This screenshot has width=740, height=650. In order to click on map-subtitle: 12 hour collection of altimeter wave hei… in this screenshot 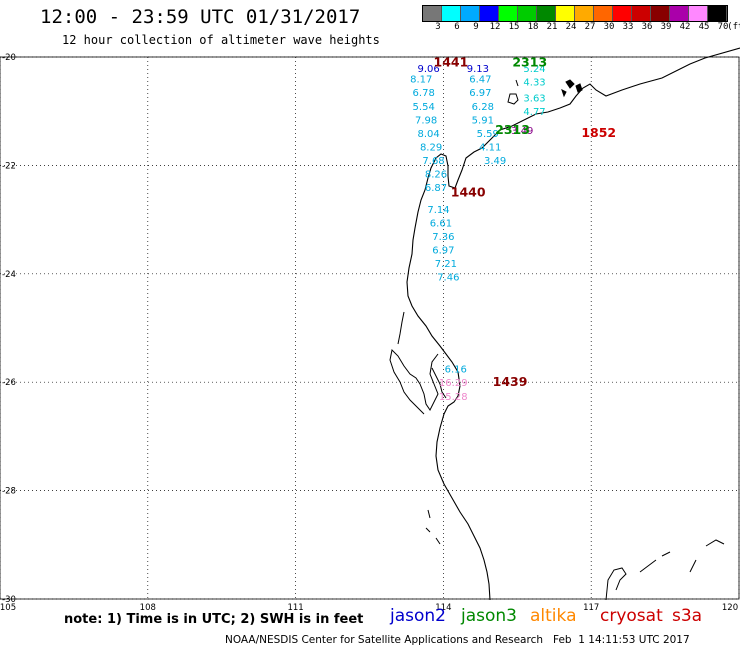, I will do `click(221, 40)`.